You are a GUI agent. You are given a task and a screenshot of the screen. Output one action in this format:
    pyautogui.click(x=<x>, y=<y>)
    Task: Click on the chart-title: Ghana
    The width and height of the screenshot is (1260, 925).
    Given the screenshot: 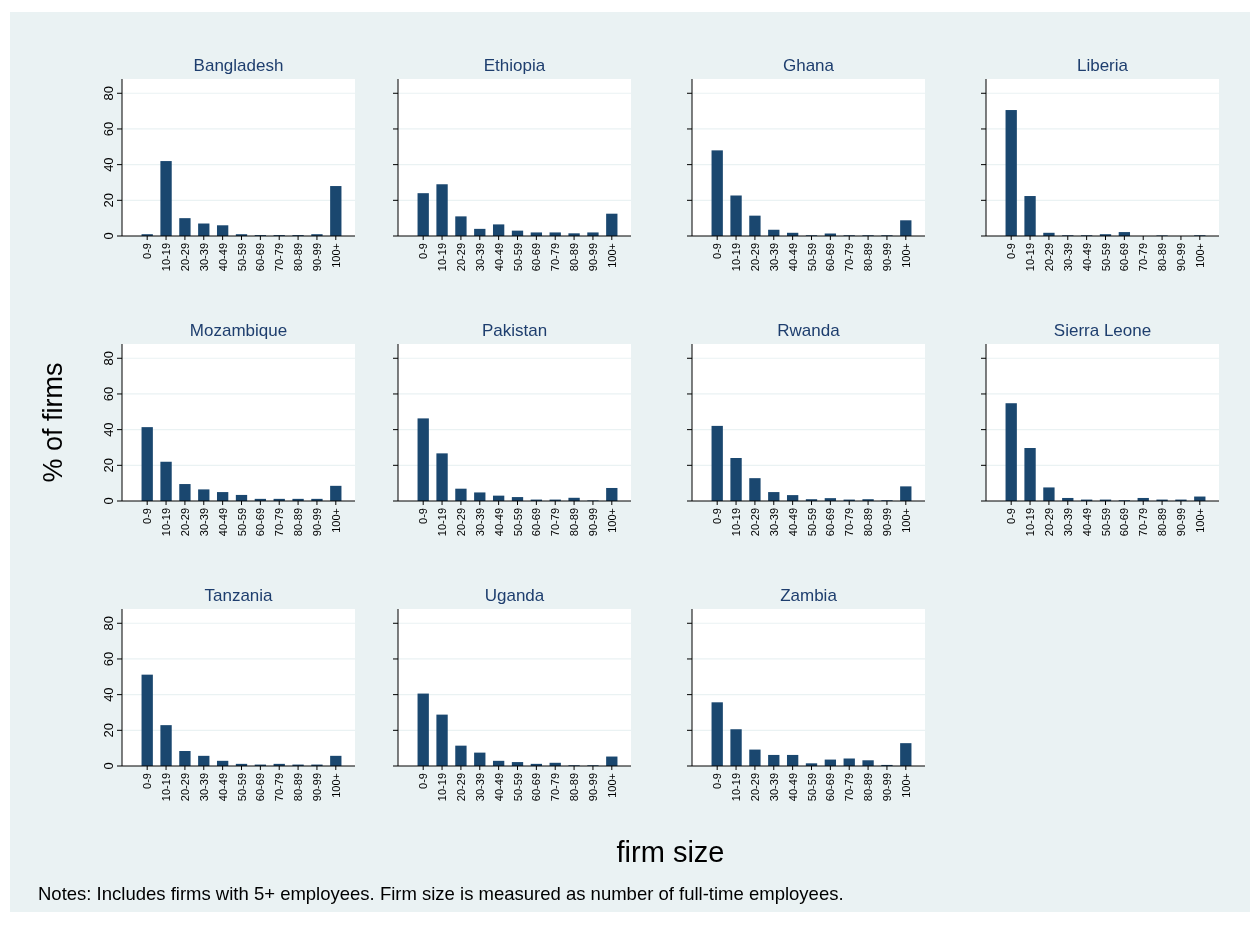 What is the action you would take?
    pyautogui.click(x=808, y=65)
    